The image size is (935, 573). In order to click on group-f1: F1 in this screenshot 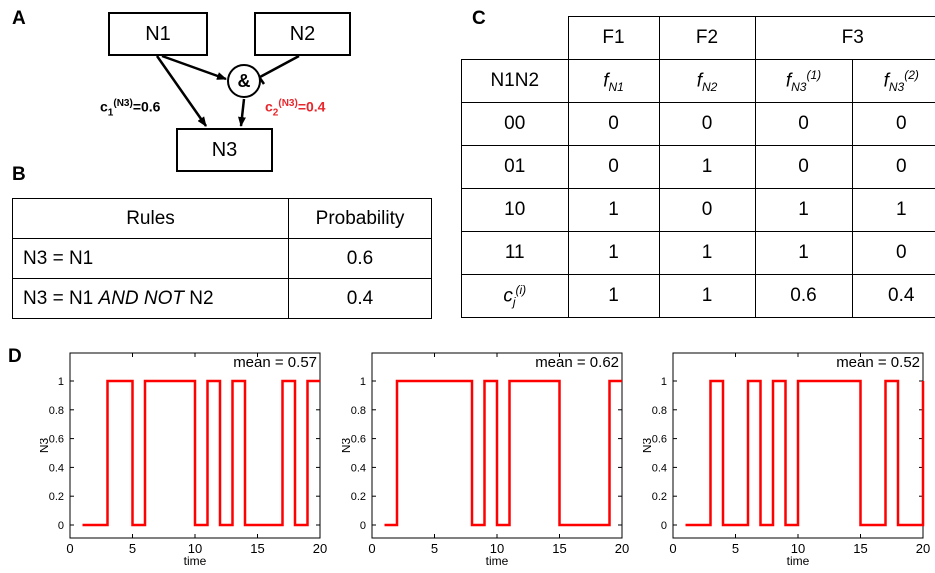, I will do `click(613, 38)`.